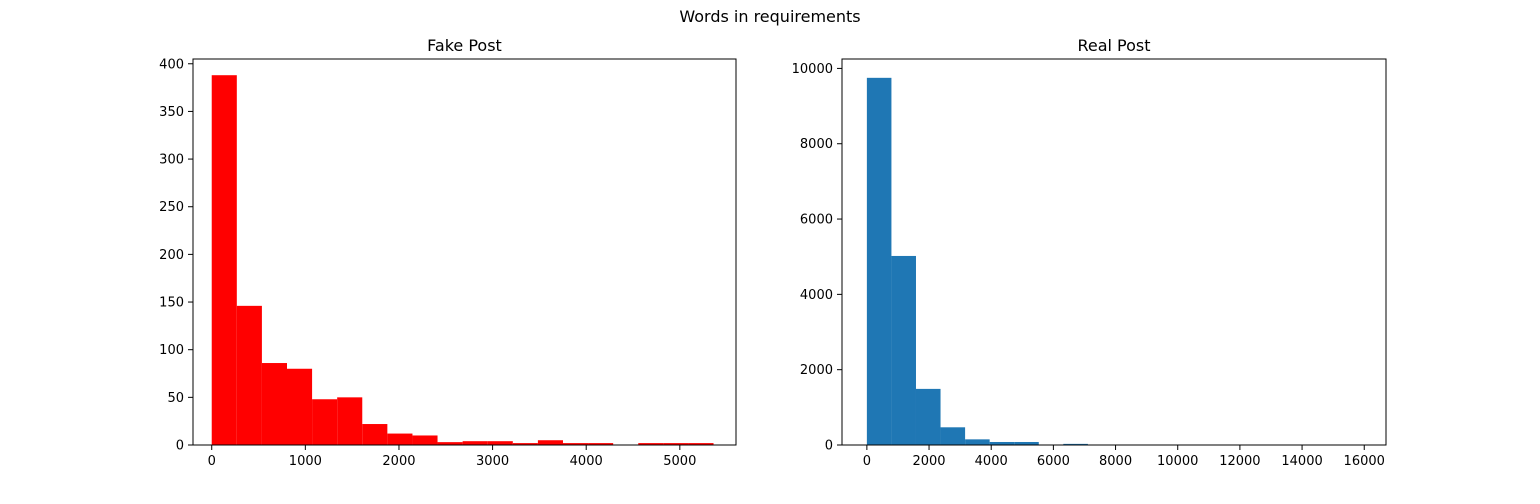 The width and height of the screenshot is (1540, 504). I want to click on real-x-tick-label: 2000, so click(928, 461).